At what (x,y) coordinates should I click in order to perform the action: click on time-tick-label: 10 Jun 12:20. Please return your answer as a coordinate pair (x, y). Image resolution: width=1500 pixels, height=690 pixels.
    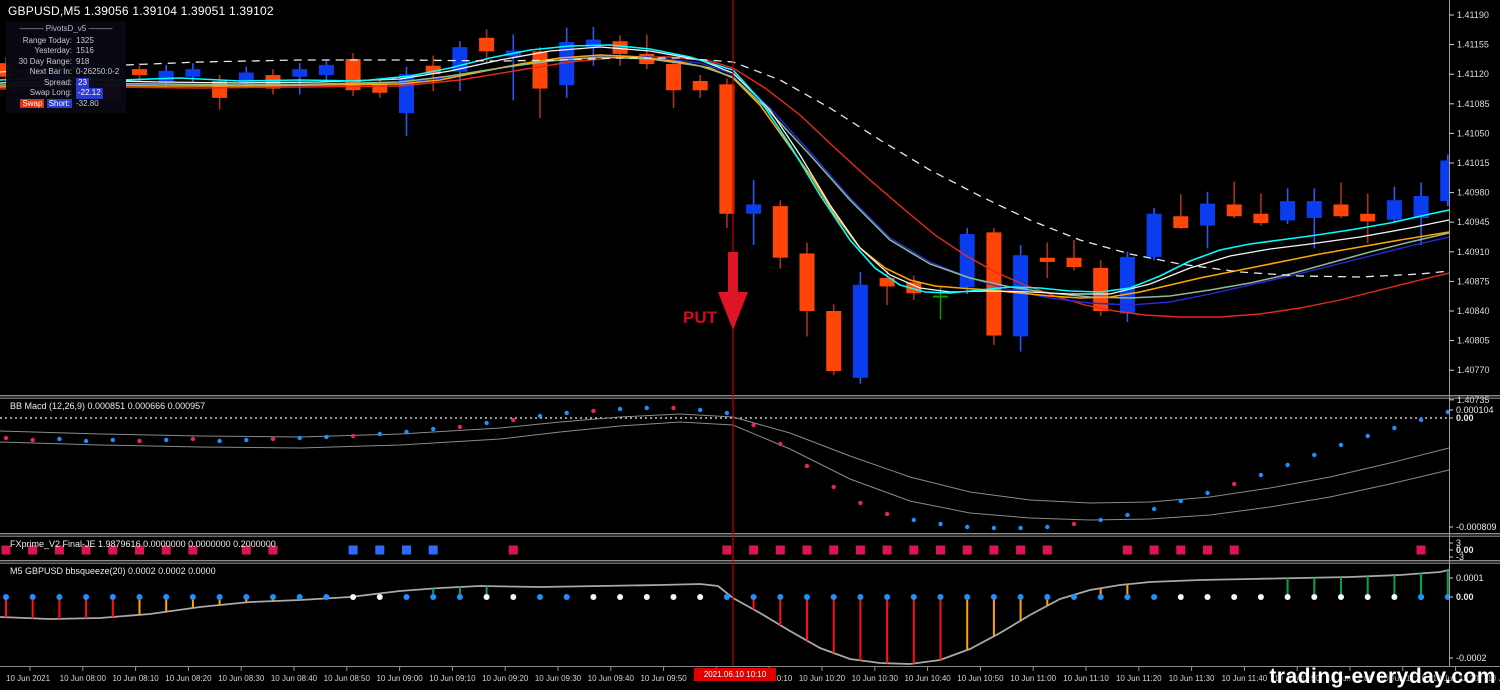
    Looking at the image, I should click on (1455, 678).